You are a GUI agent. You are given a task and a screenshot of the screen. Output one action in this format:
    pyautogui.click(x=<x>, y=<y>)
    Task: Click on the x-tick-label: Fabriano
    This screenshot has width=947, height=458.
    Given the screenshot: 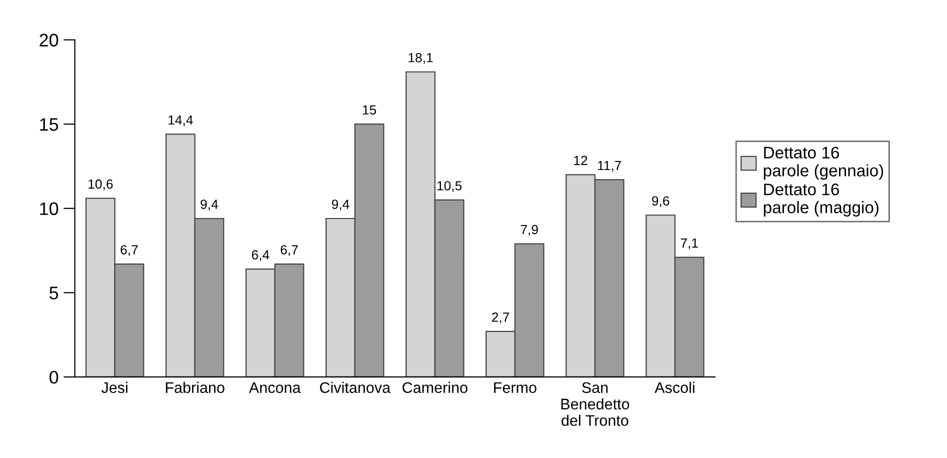 What is the action you would take?
    pyautogui.click(x=195, y=388)
    